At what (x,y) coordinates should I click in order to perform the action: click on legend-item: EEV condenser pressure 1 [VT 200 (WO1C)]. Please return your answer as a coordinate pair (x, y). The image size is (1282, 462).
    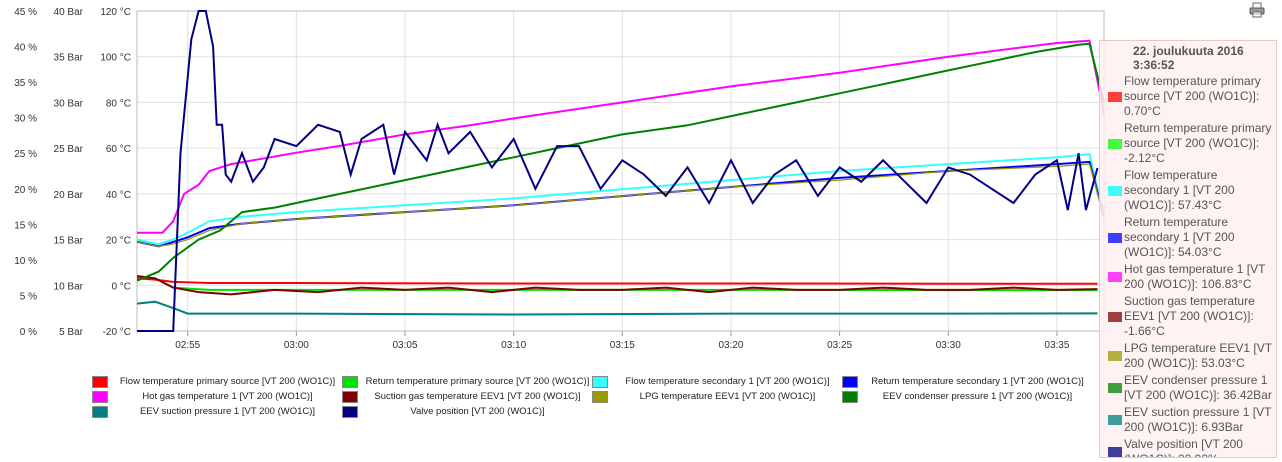
    Looking at the image, I should click on (967, 396).